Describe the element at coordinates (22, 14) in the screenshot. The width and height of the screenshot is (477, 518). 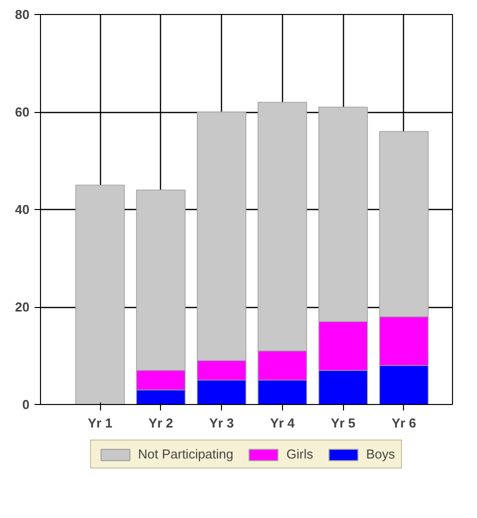
I see `y-tick-label: 80` at that location.